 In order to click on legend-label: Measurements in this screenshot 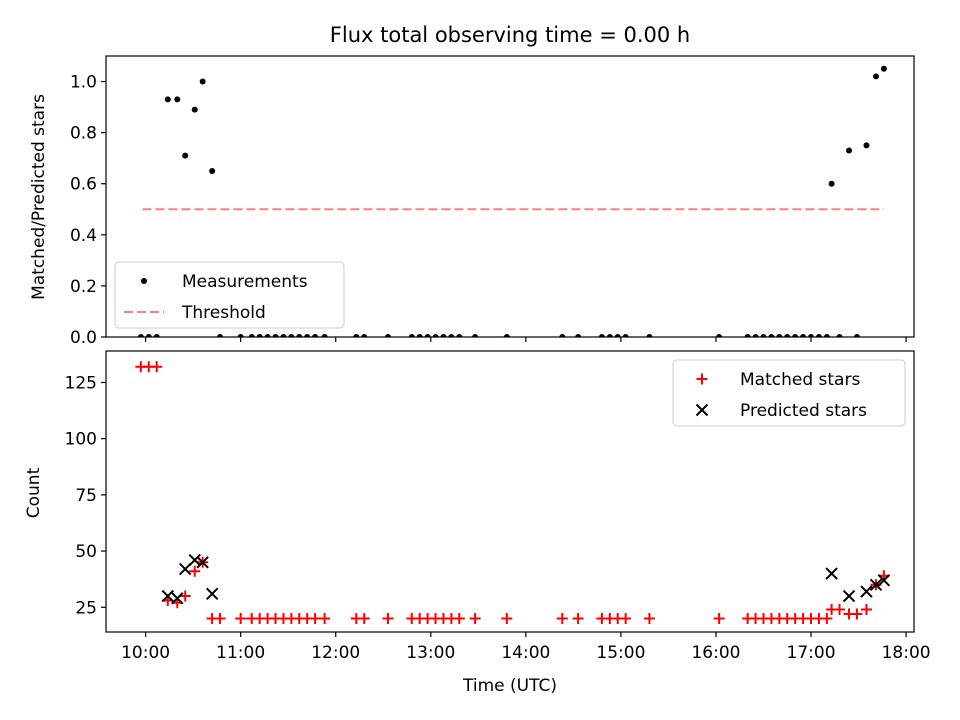, I will do `click(245, 282)`.